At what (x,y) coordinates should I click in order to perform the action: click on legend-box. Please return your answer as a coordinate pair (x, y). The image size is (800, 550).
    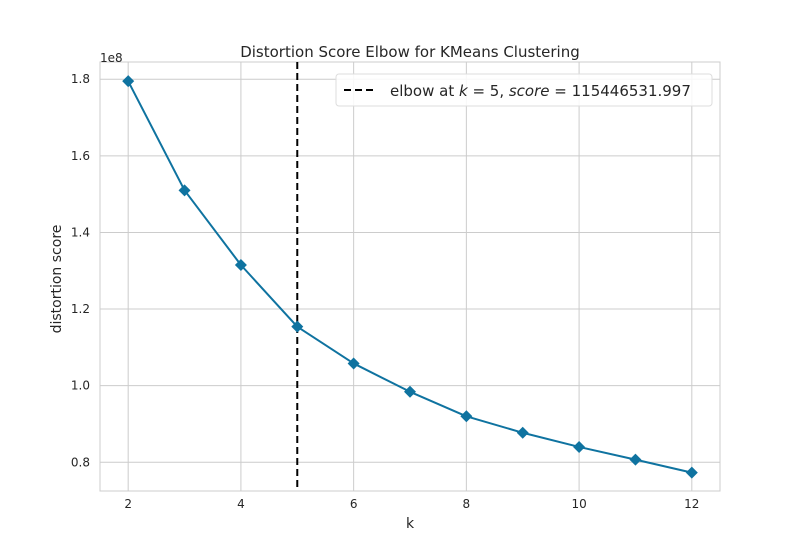
    Looking at the image, I should click on (524, 90).